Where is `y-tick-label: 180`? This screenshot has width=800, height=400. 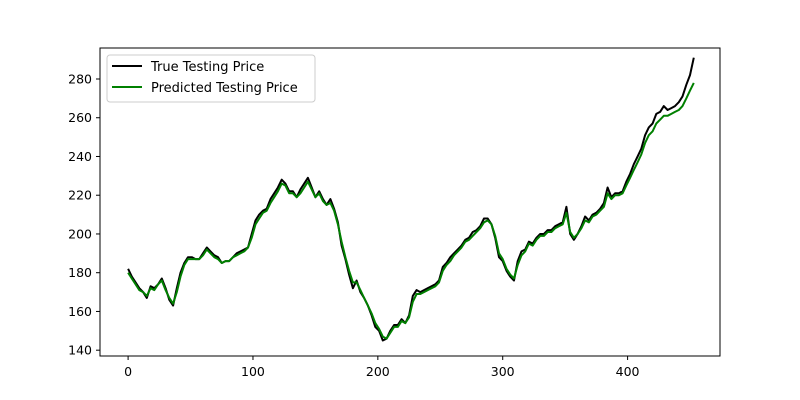
y-tick-label: 180 is located at coordinates (80, 272).